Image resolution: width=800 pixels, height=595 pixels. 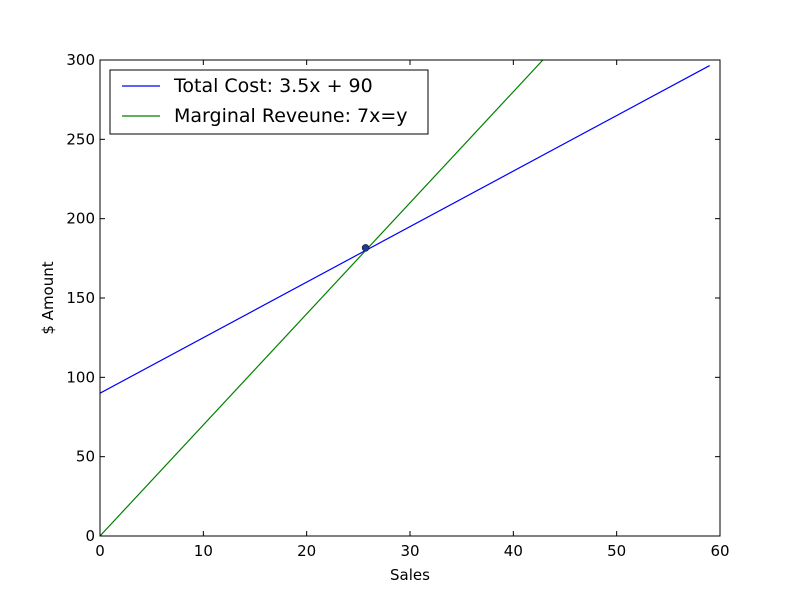 I want to click on y-axis-label: $ Amount, so click(x=48, y=297).